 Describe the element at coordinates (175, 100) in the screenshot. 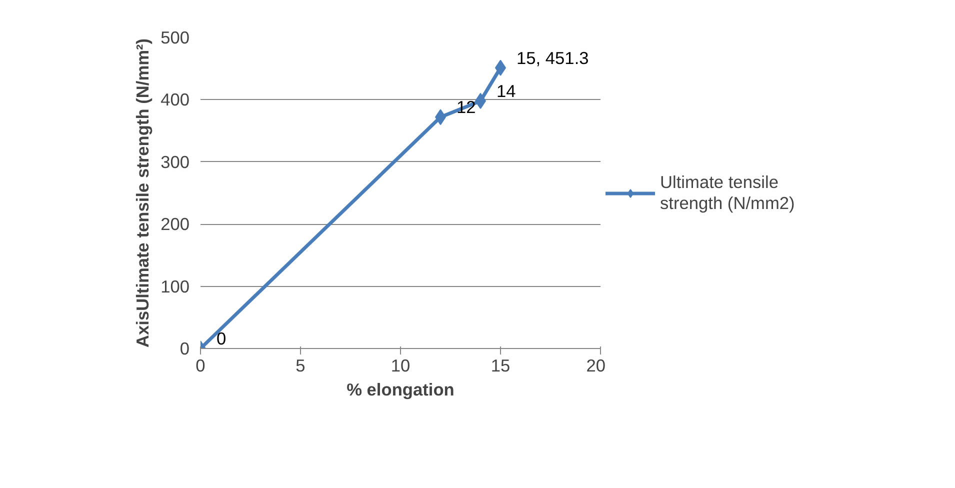

I see `y-tick-label: 400` at that location.